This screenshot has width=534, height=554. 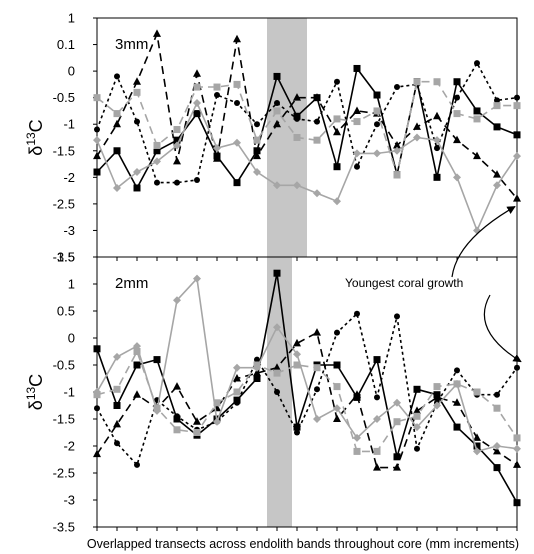 I want to click on y-tick-label: 0, so click(x=71, y=71).